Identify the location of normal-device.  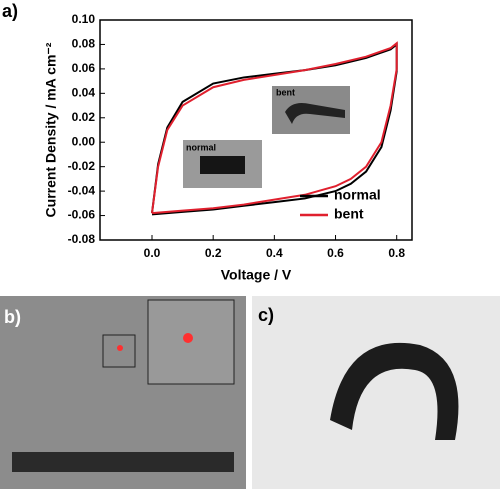
(222, 165).